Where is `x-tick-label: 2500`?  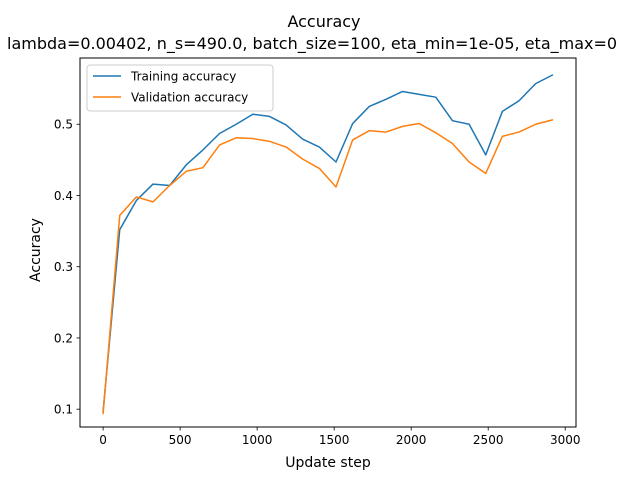
x-tick-label: 2500 is located at coordinates (488, 440).